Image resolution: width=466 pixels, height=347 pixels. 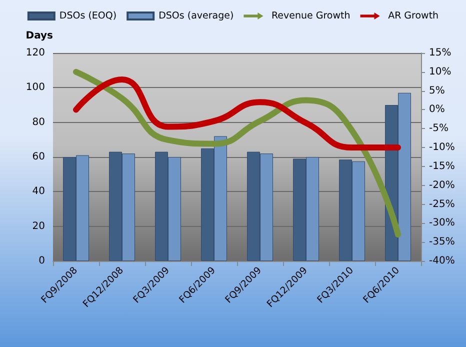 What do you see at coordinates (442, 223) in the screenshot?
I see `y2-tick-label: -30%` at bounding box center [442, 223].